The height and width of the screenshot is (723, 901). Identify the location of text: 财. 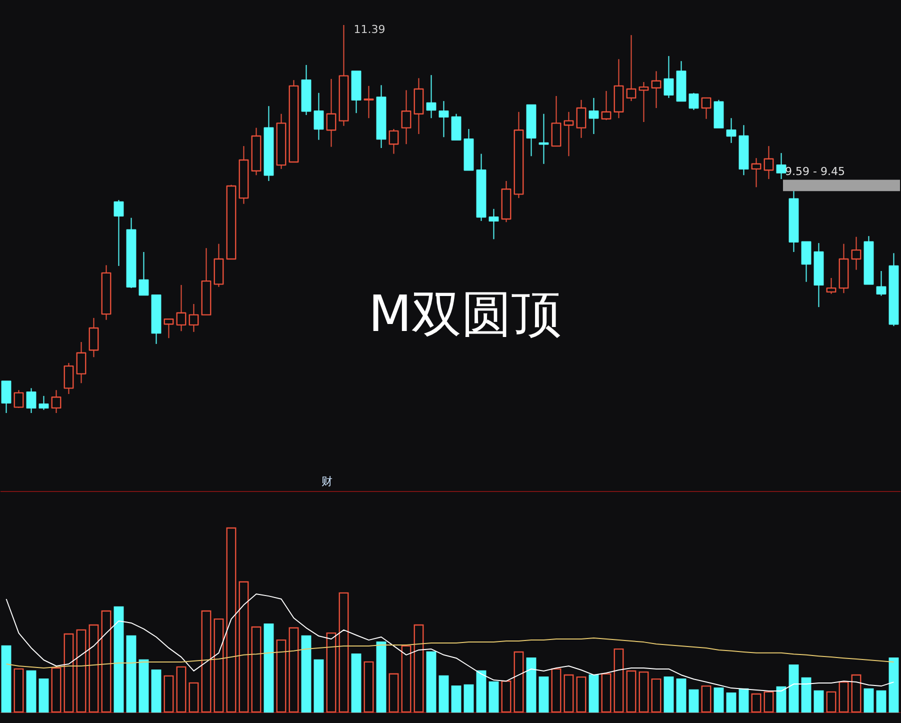
(327, 481).